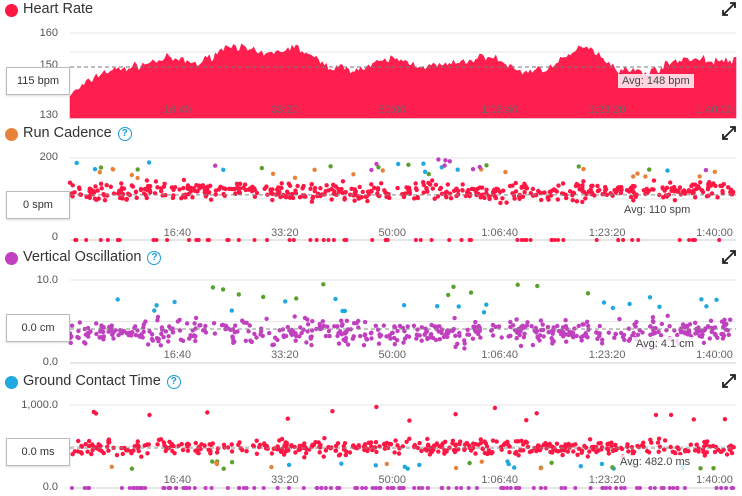  Describe the element at coordinates (38, 205) in the screenshot. I see `run-cadence-cursor-value: 0 spm` at that location.